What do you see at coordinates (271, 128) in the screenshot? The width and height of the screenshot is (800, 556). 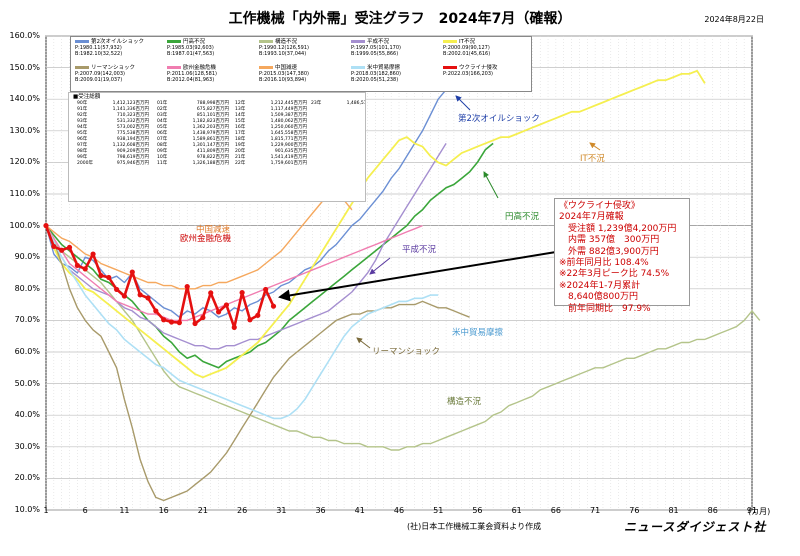 I see `totals-row: 16年 1,250,060百万円` at bounding box center [271, 128].